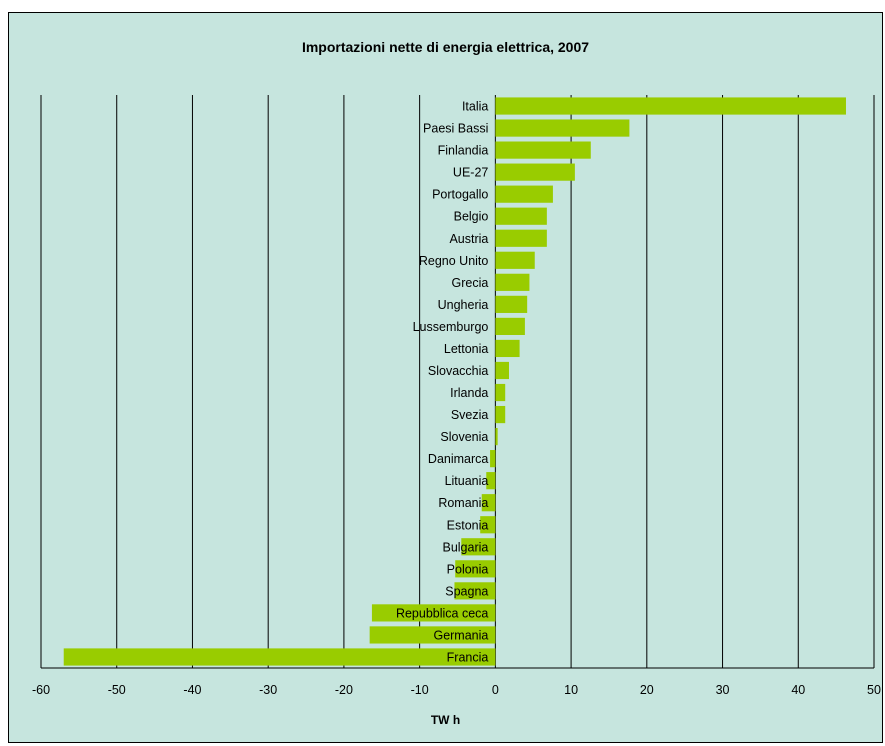  I want to click on category-label: Portogallo, so click(460, 195).